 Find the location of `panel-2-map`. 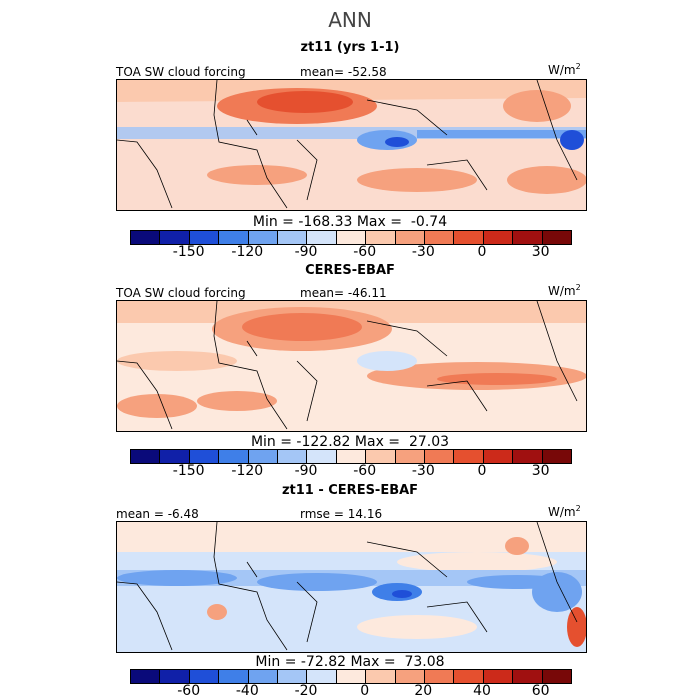

panel-2-map is located at coordinates (351, 366).